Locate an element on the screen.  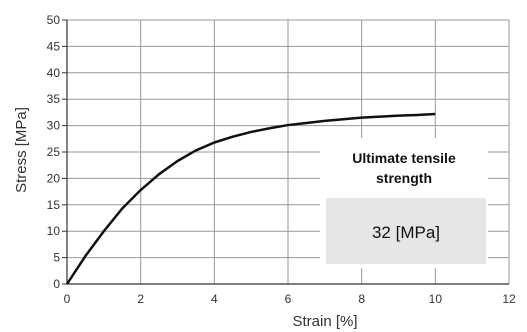
y-tick-label: 45 is located at coordinates (54, 46).